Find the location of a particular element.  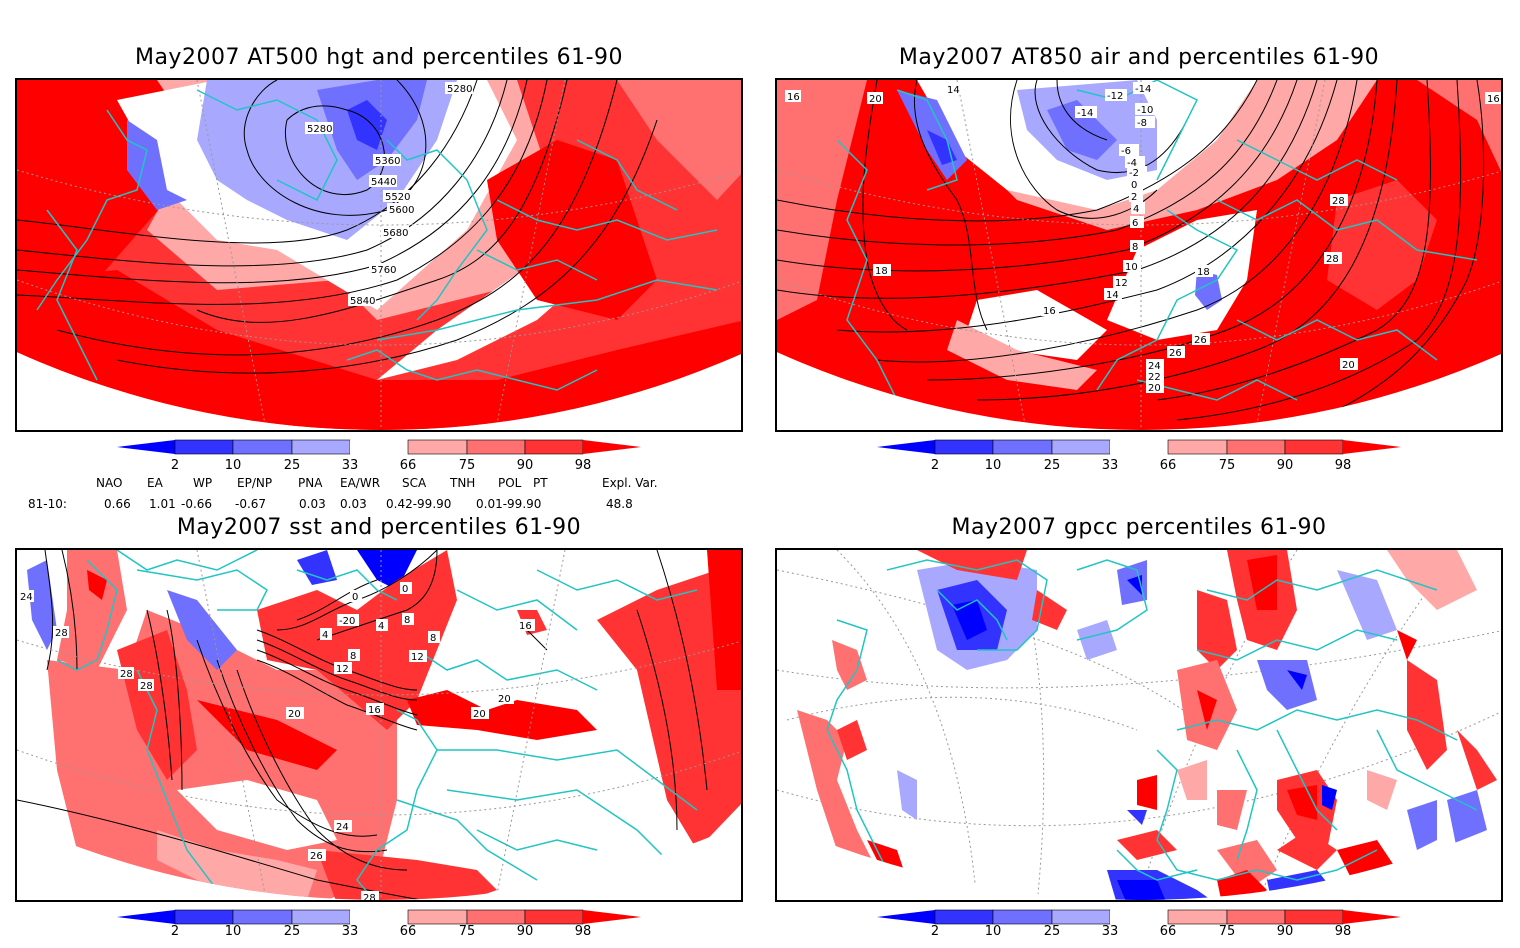

svg-text: -14 is located at coordinates (1085, 113).